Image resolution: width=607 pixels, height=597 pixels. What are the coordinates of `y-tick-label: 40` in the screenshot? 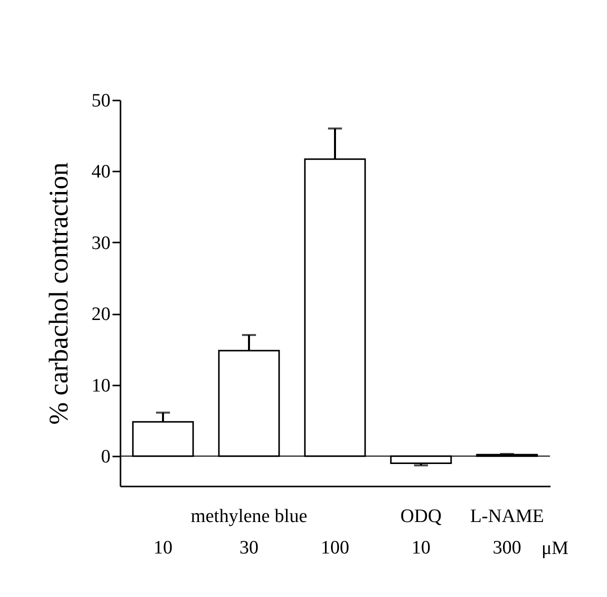 It's located at (101, 172).